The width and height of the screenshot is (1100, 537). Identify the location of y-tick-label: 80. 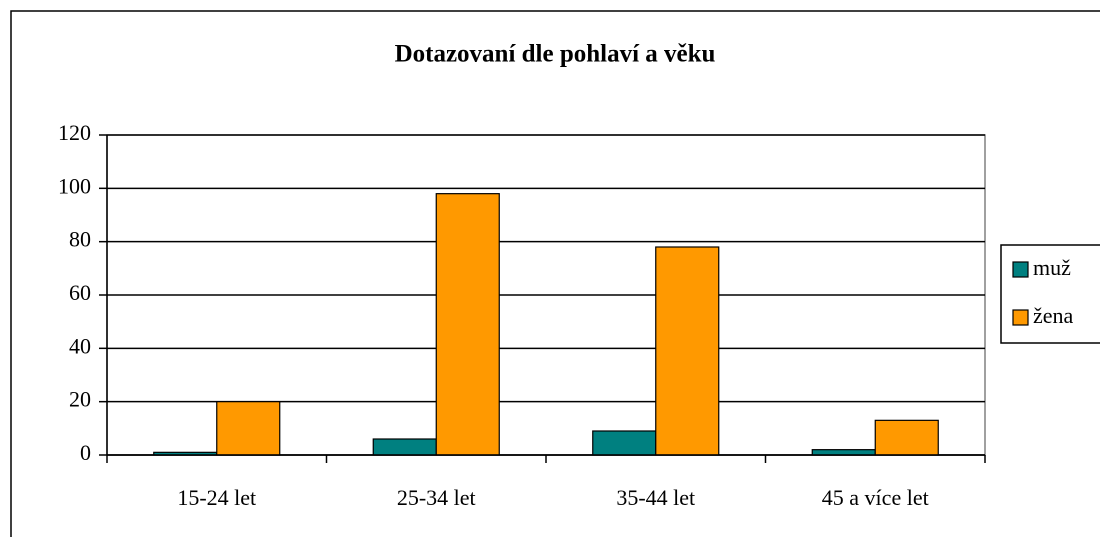
(80, 239).